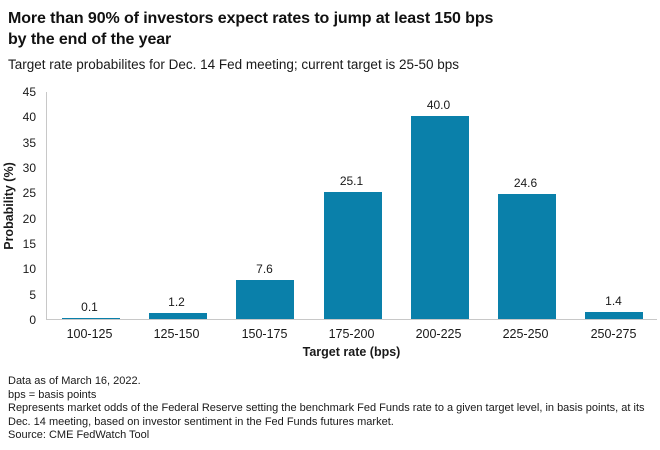 This screenshot has width=660, height=450. What do you see at coordinates (90, 39) in the screenshot?
I see `chart-title-line2: by the end of the year` at bounding box center [90, 39].